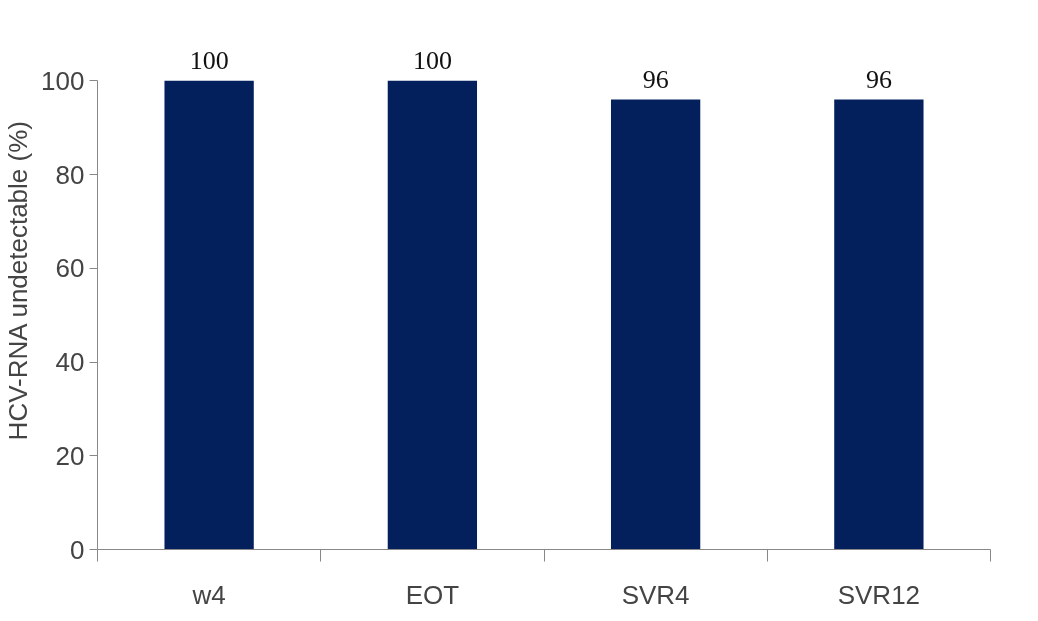 Image resolution: width=1038 pixels, height=621 pixels. Describe the element at coordinates (432, 594) in the screenshot. I see `x-tick-label: EOT` at that location.